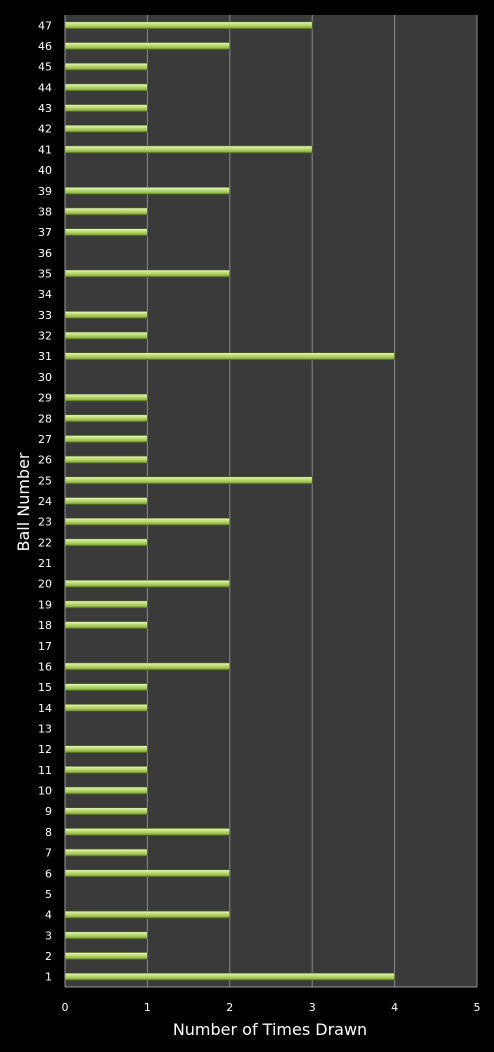  I want to click on y-tick-label: 33, so click(45, 315).